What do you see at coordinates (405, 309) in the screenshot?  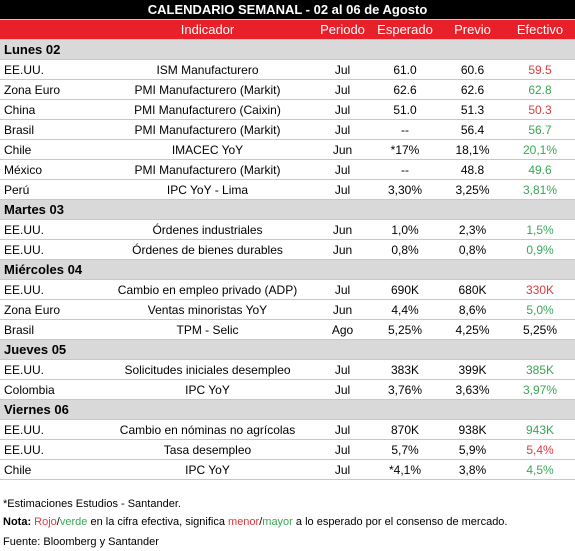 I see `expected-cell: 4,4%` at bounding box center [405, 309].